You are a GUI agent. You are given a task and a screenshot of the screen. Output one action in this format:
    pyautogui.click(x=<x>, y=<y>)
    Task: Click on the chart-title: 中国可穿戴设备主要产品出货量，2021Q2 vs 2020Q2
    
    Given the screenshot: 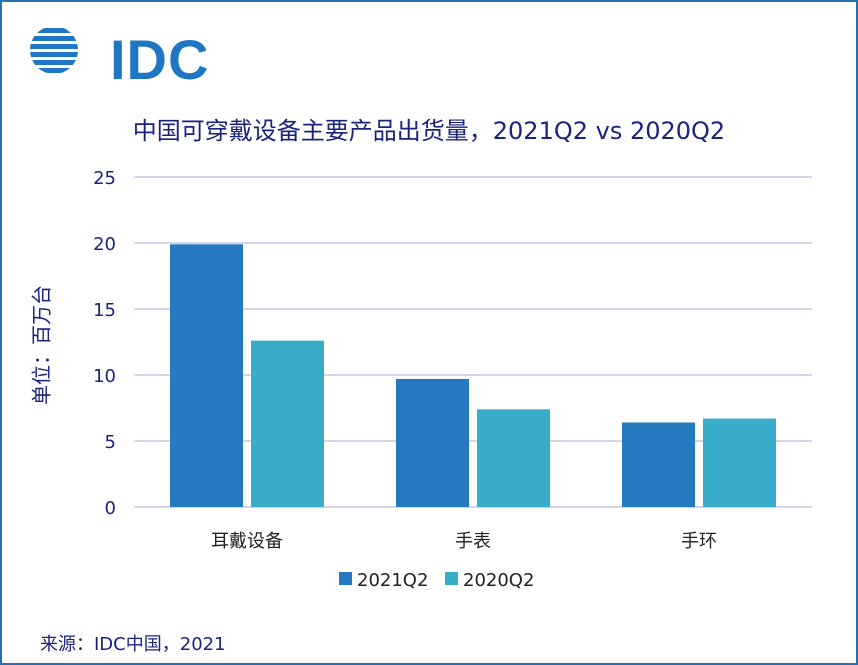 What is the action you would take?
    pyautogui.click(x=429, y=131)
    